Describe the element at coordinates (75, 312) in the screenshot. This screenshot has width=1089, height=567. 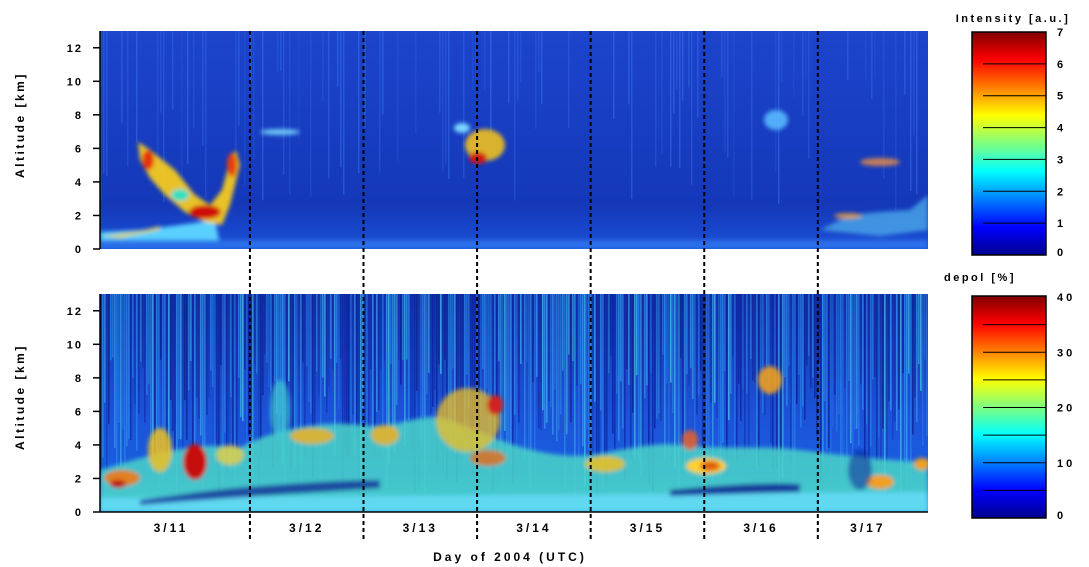
I see `y-tick-label: 12` at that location.